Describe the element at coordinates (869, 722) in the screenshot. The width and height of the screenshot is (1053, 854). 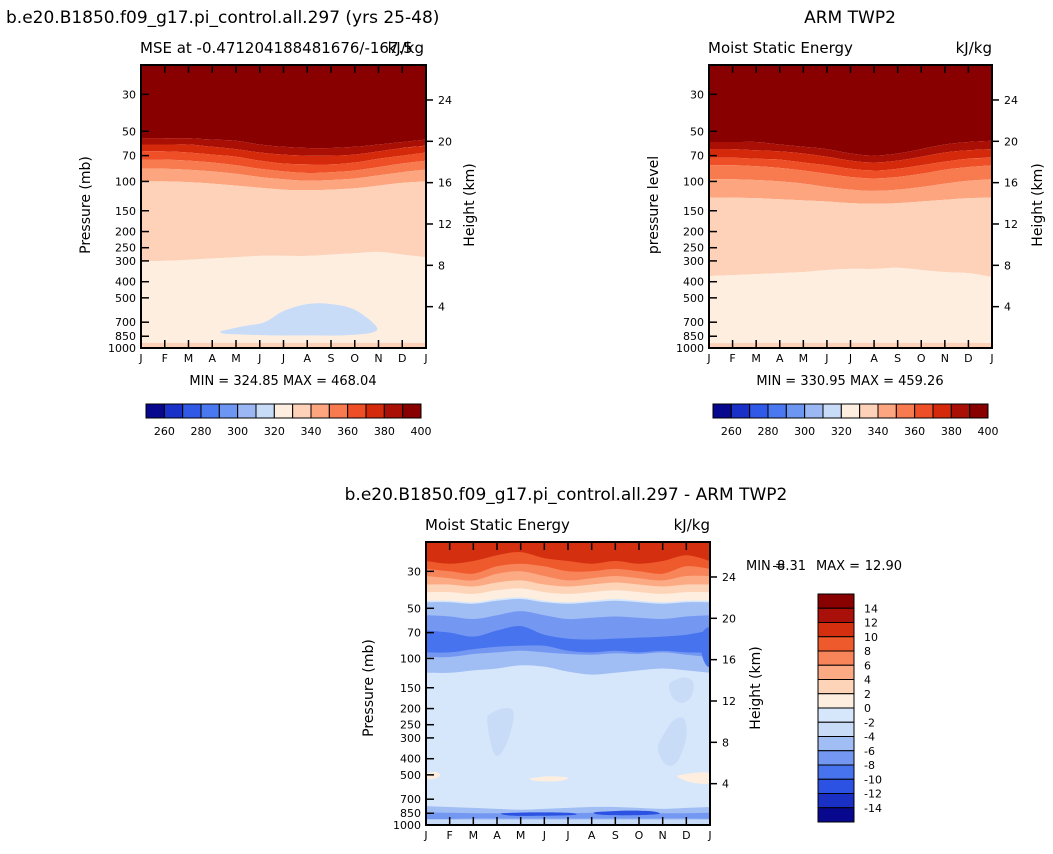
I see `colorbar-label: -2` at that location.